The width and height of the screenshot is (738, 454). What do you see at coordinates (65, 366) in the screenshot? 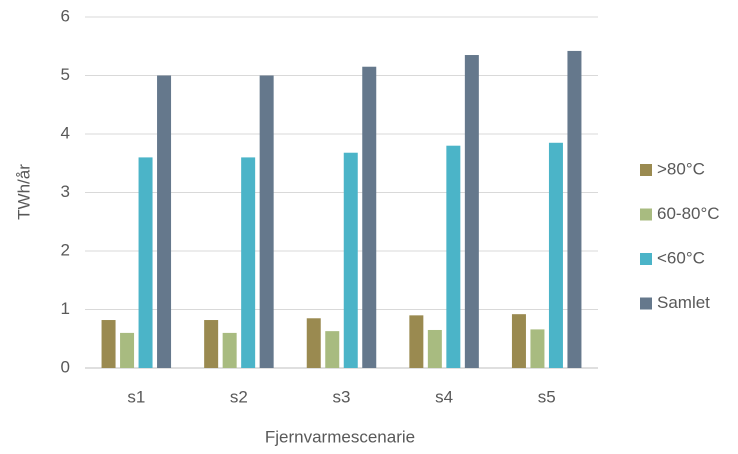
I see `y-tick-label: 0` at bounding box center [65, 366].